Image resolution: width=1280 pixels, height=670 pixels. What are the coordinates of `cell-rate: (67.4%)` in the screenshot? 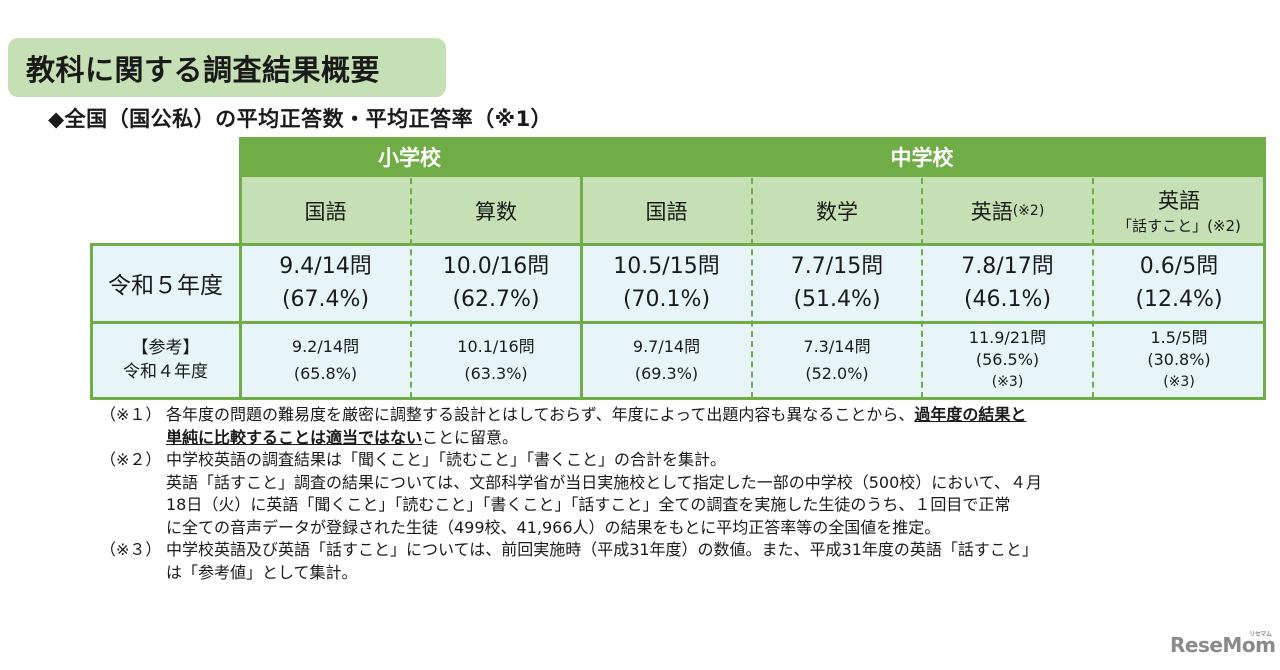 It's located at (325, 299).